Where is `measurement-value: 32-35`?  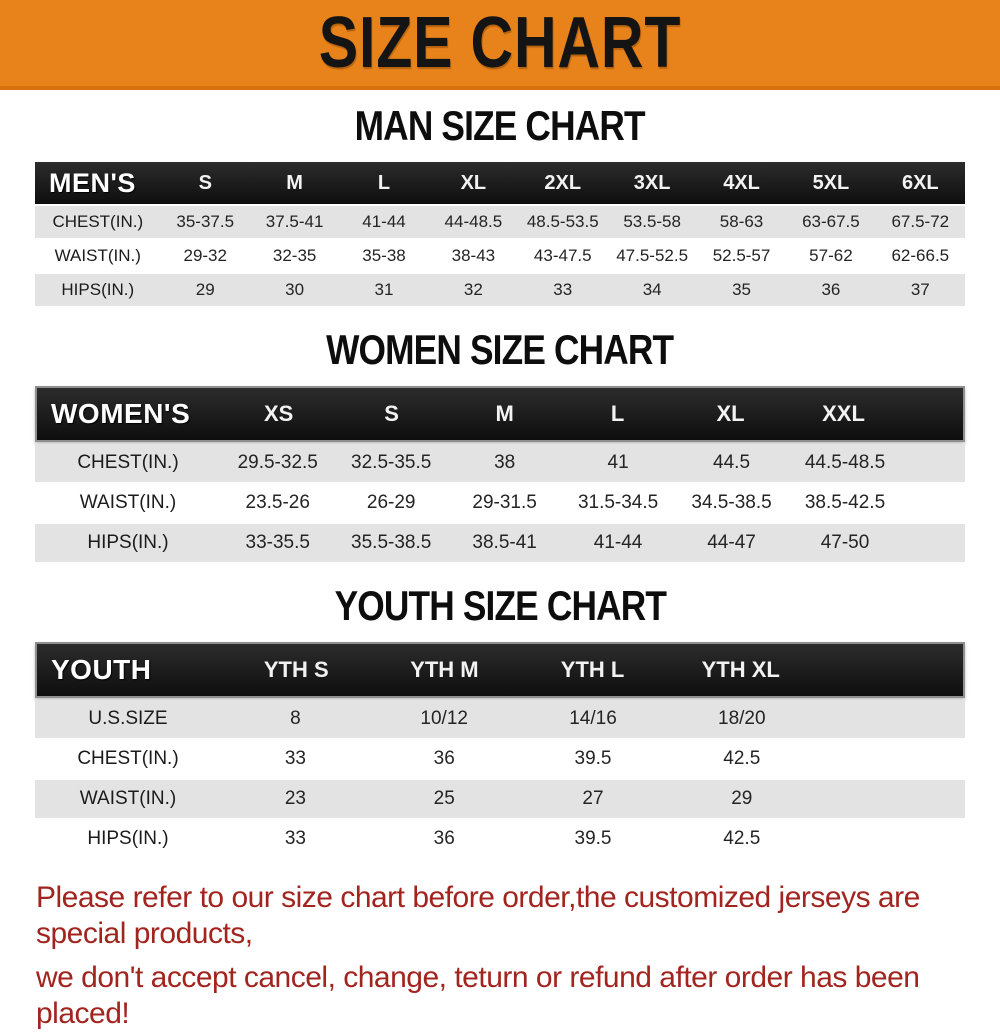
measurement-value: 32-35 is located at coordinates (294, 256).